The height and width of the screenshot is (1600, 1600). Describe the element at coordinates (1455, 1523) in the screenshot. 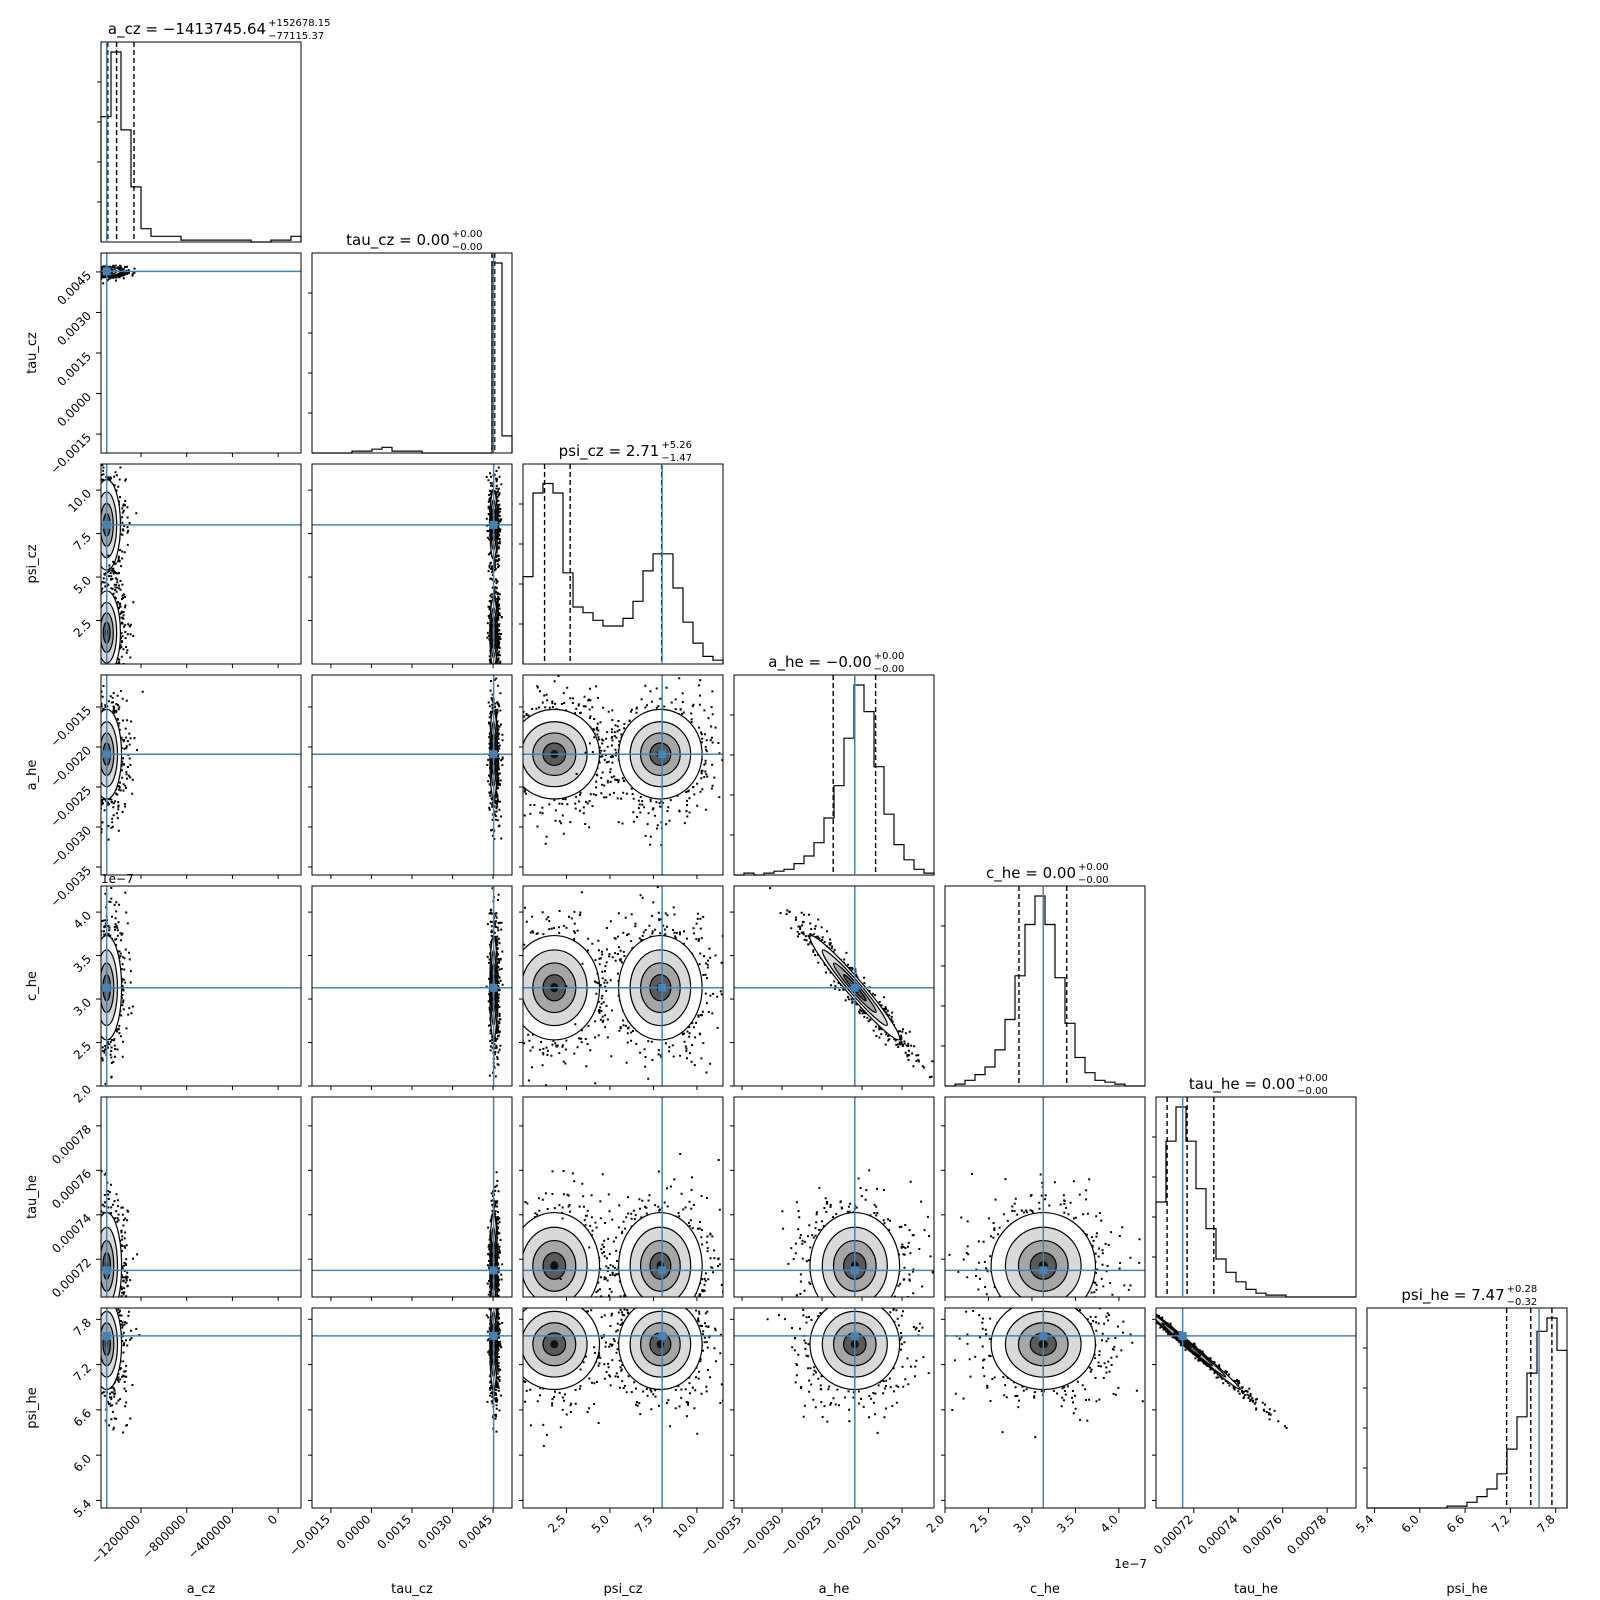

I see `x-tick-label-psi_he: 6.6` at that location.